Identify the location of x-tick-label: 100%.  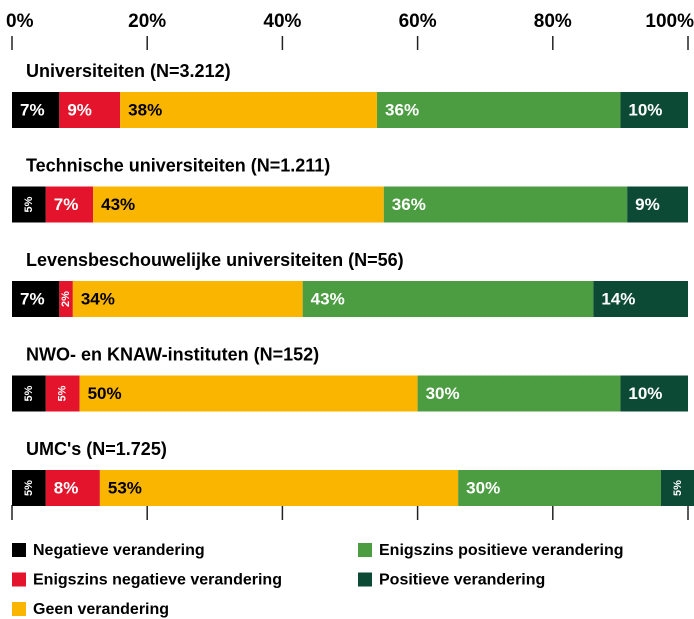
(669, 21).